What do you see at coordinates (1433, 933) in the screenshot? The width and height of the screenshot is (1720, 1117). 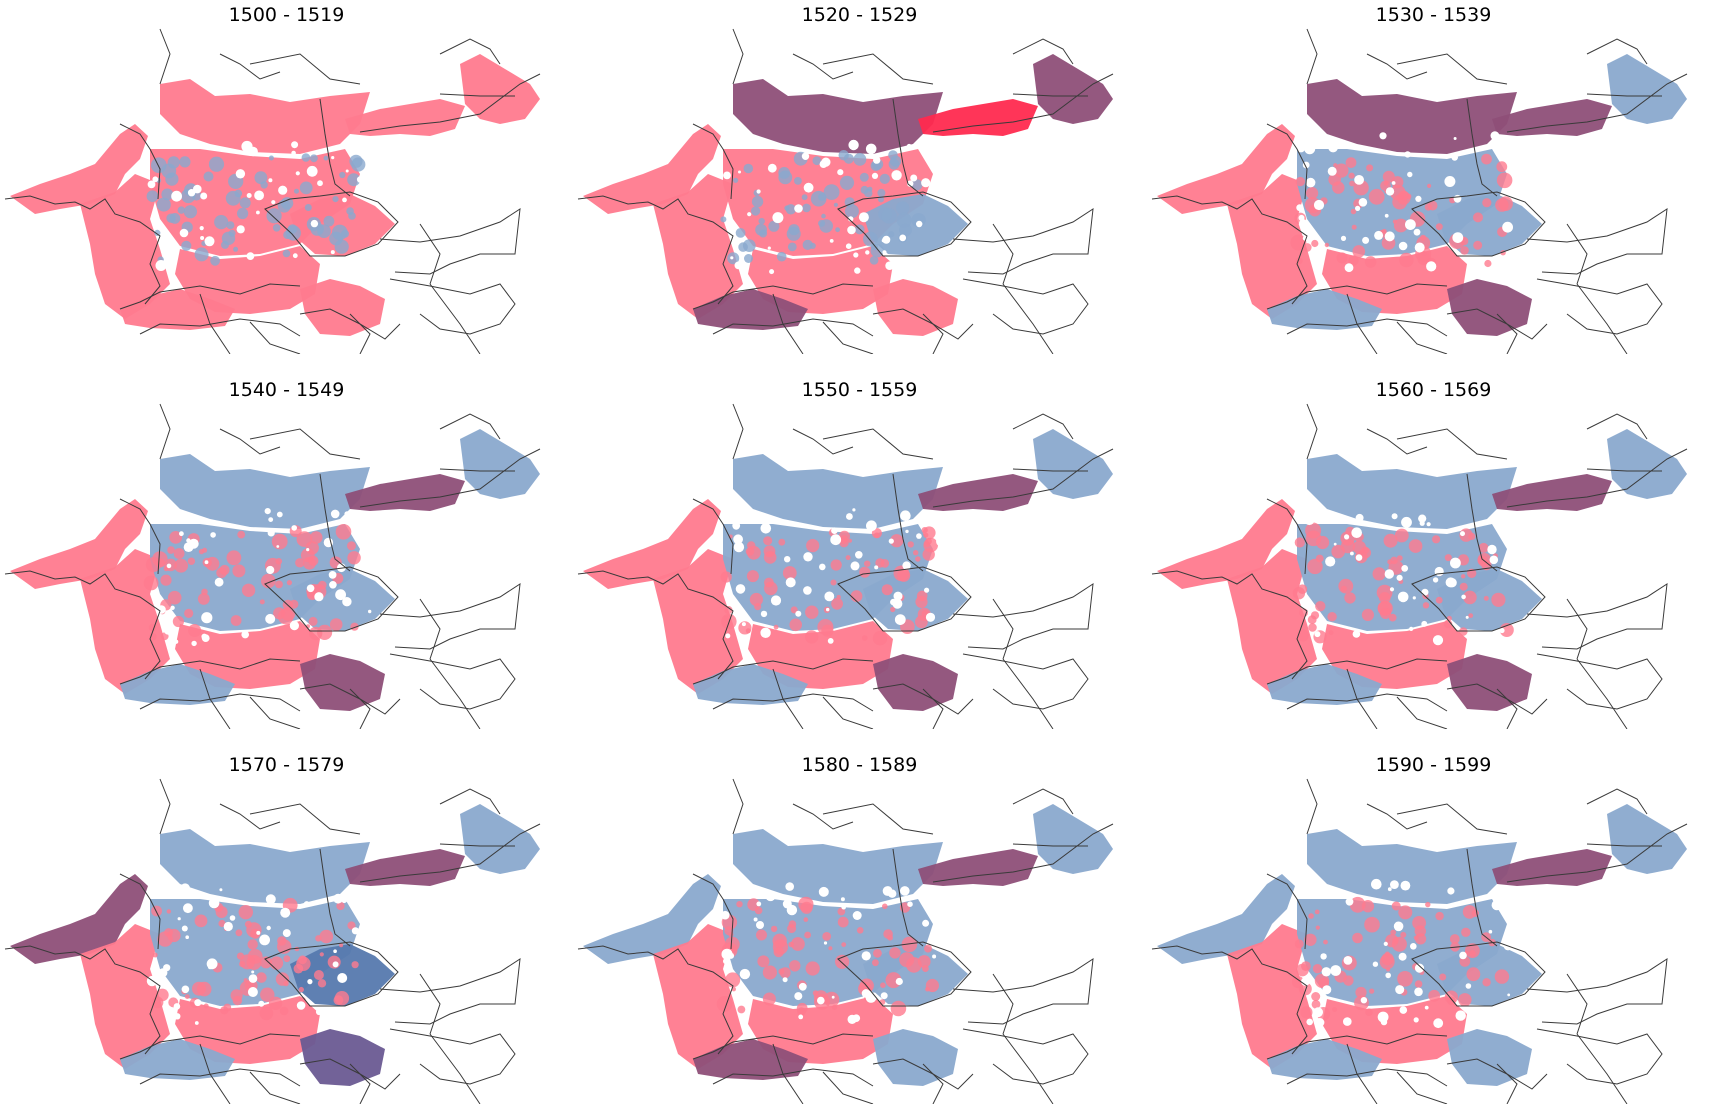 I see `map-panel: 1590 - 1599` at bounding box center [1433, 933].